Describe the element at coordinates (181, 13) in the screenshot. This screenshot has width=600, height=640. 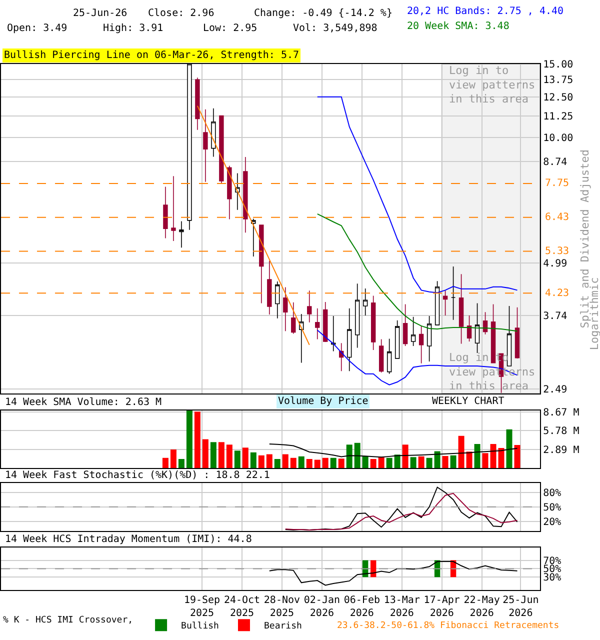
I see `text: Close: 2.96` at that location.